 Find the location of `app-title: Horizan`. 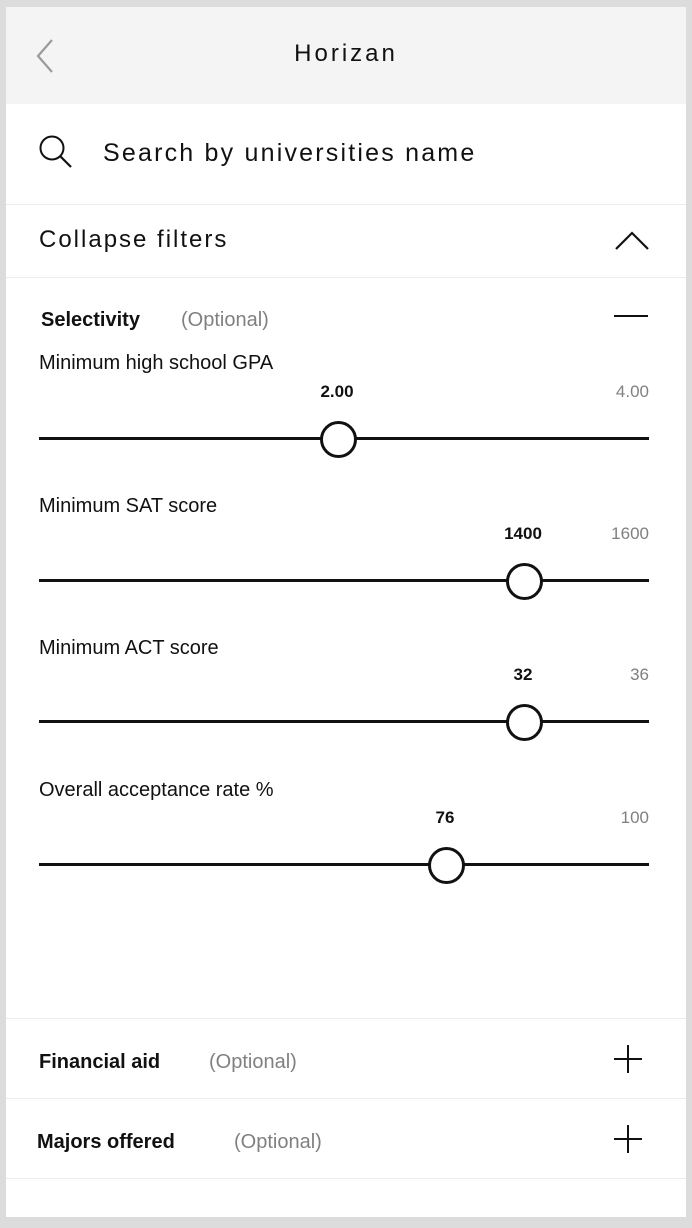

app-title: Horizan is located at coordinates (346, 53).